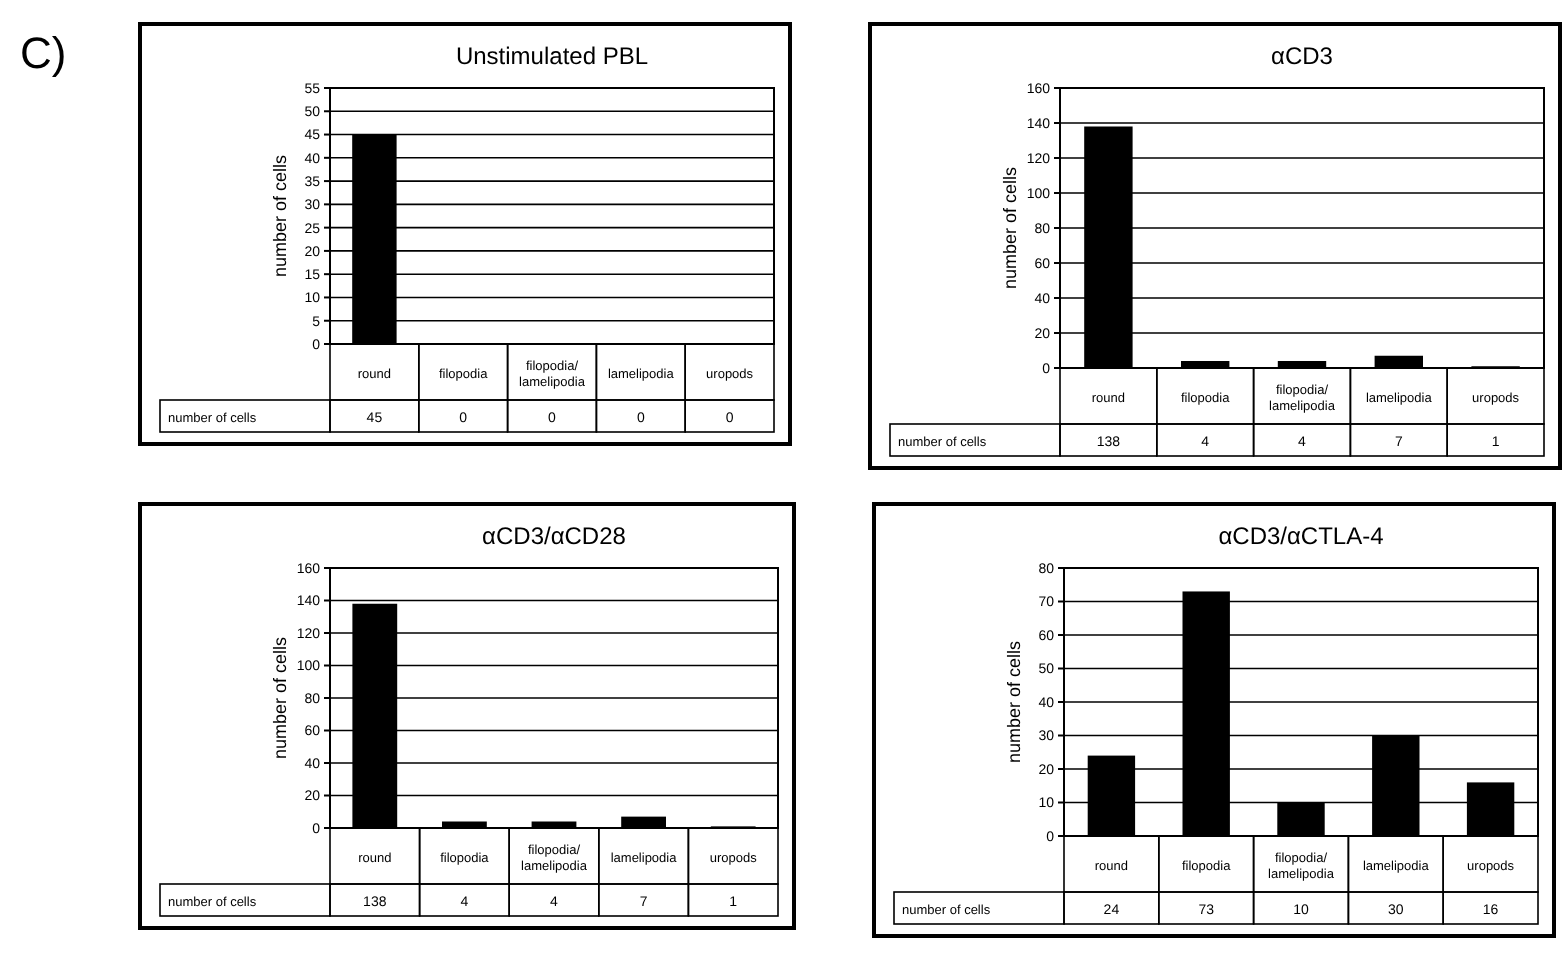 This screenshot has width=1568, height=980. I want to click on text: C), so click(43, 53).